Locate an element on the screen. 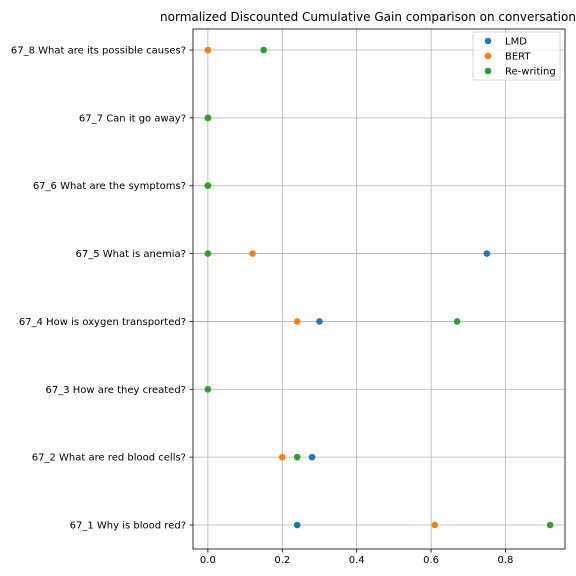  y-tick-label: 67_7 Can it go away? is located at coordinates (132, 118).